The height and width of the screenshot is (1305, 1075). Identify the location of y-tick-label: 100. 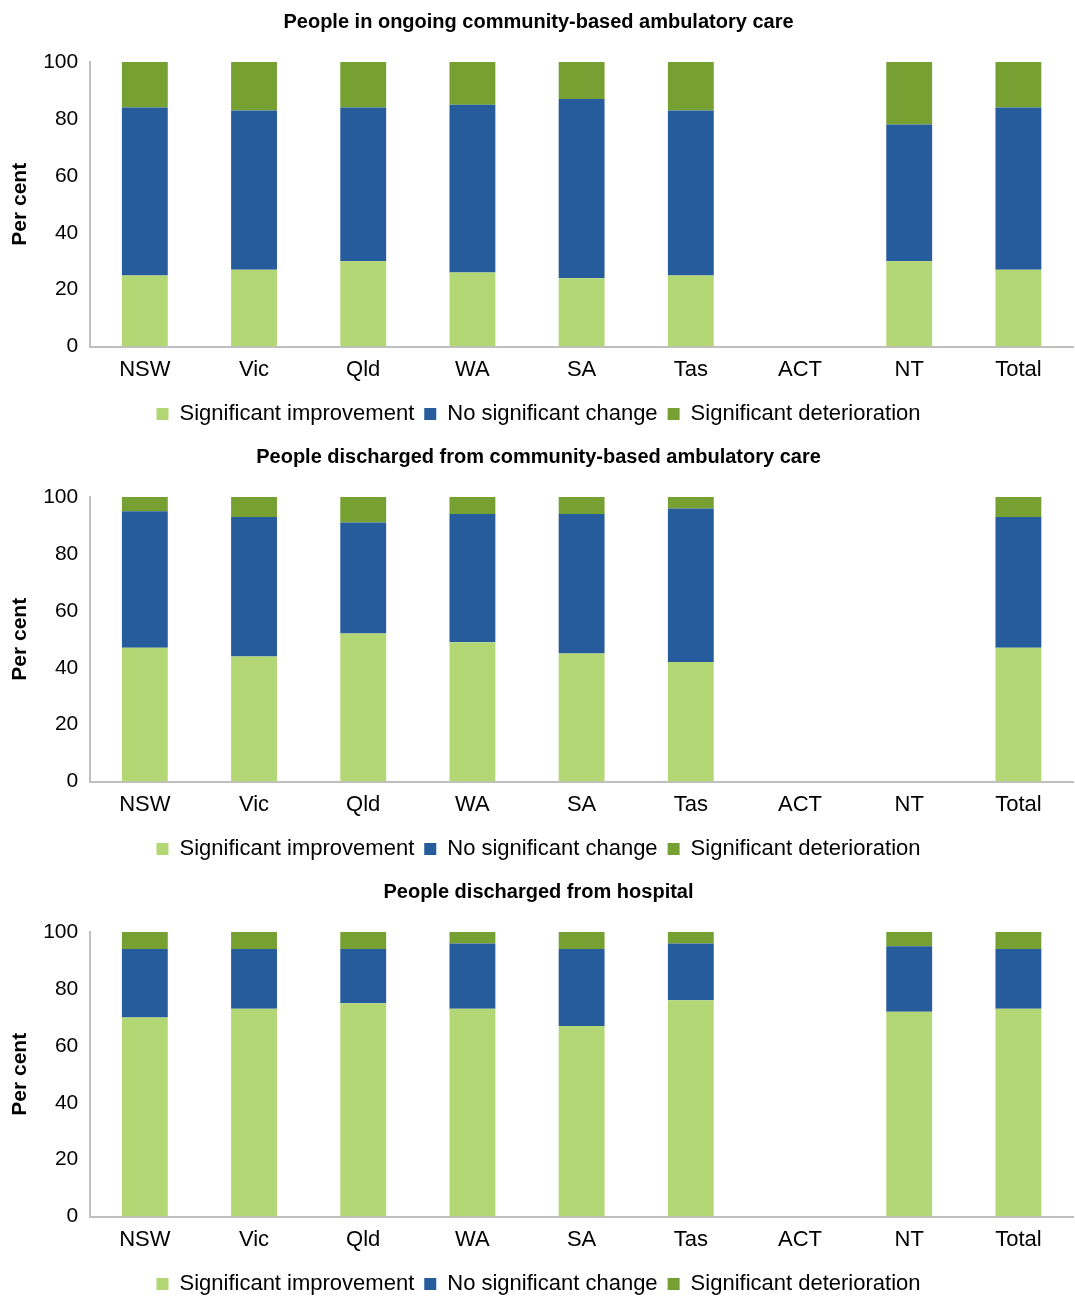
(61, 495).